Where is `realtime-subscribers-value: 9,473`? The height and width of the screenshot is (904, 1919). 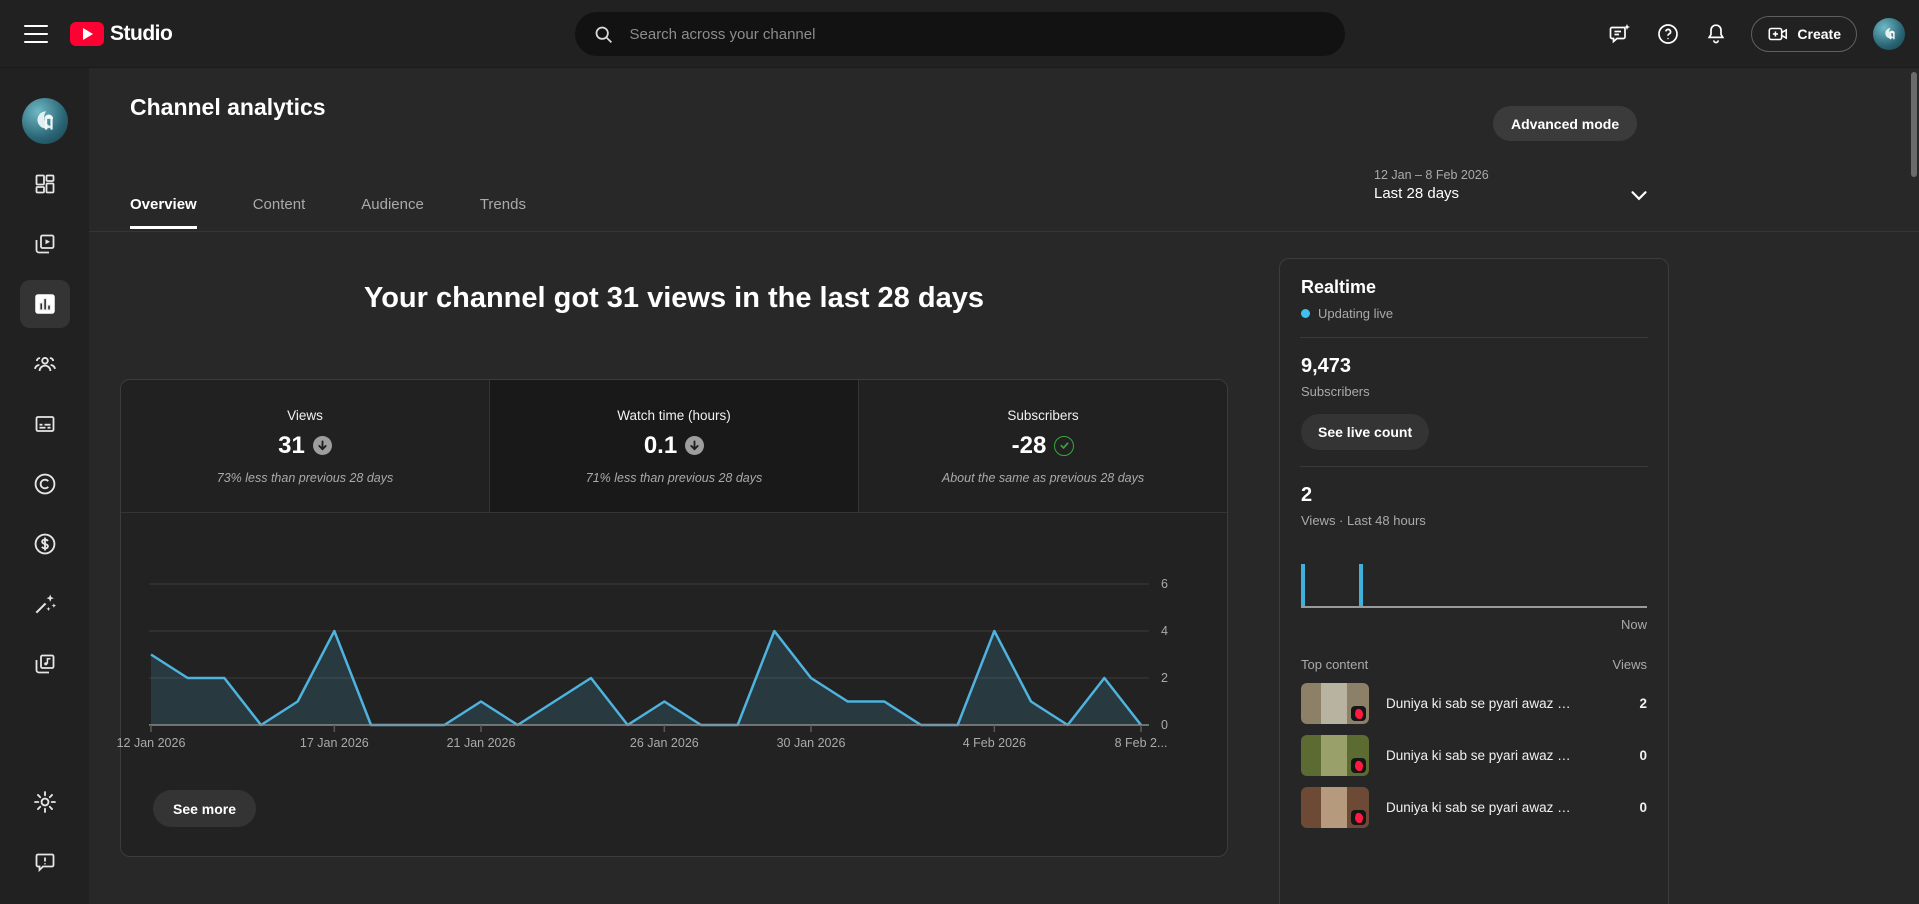 realtime-subscribers-value: 9,473 is located at coordinates (1326, 366).